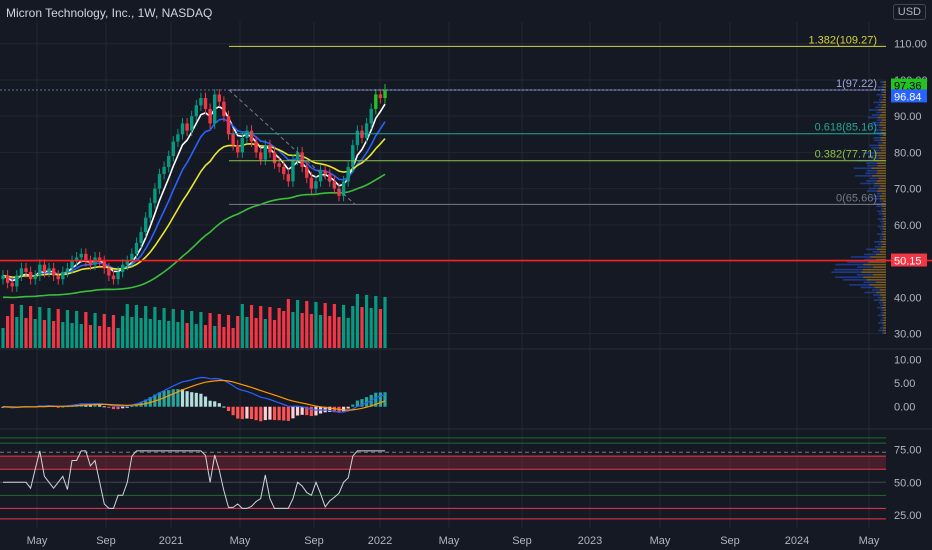  Describe the element at coordinates (856, 84) in the screenshot. I see `fib-level-label: 1(97.22)` at that location.